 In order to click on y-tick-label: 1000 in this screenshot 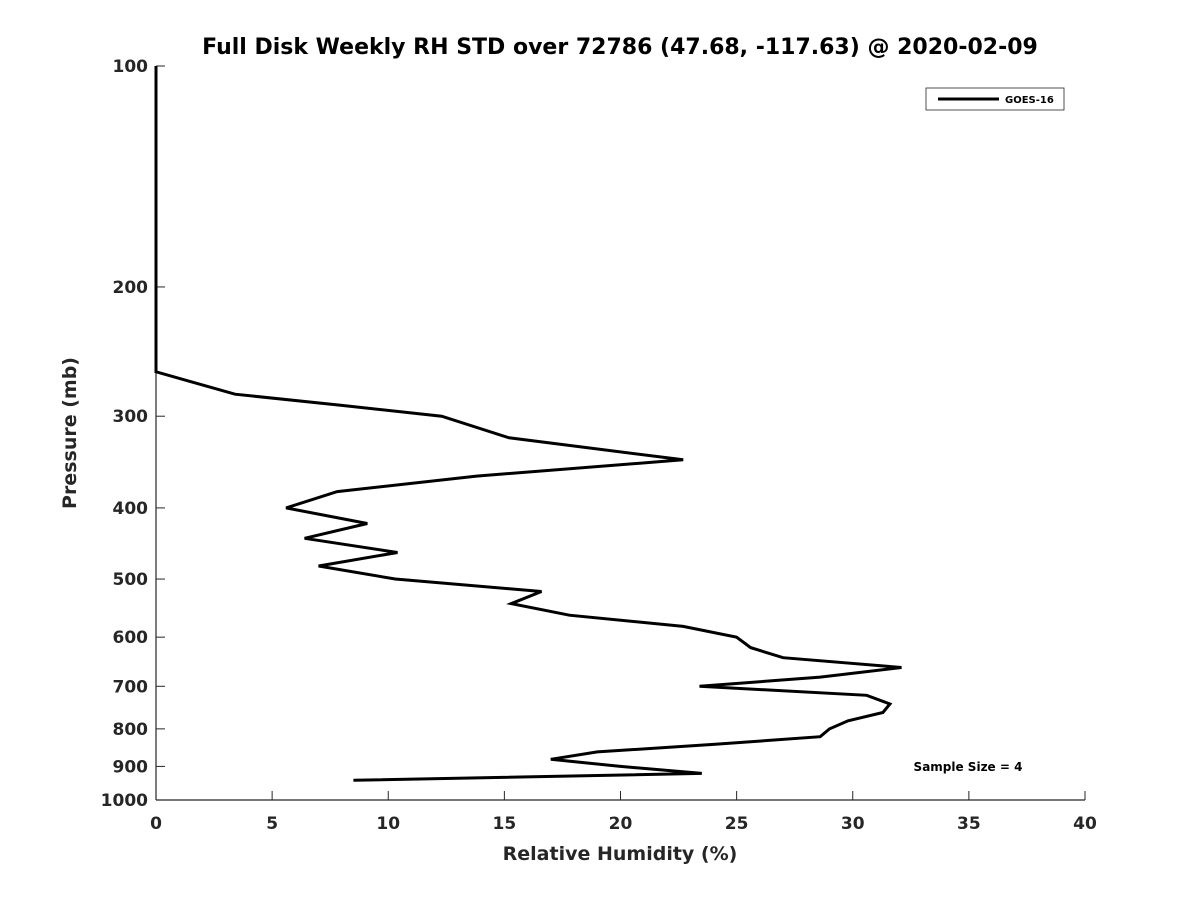, I will do `click(124, 801)`.